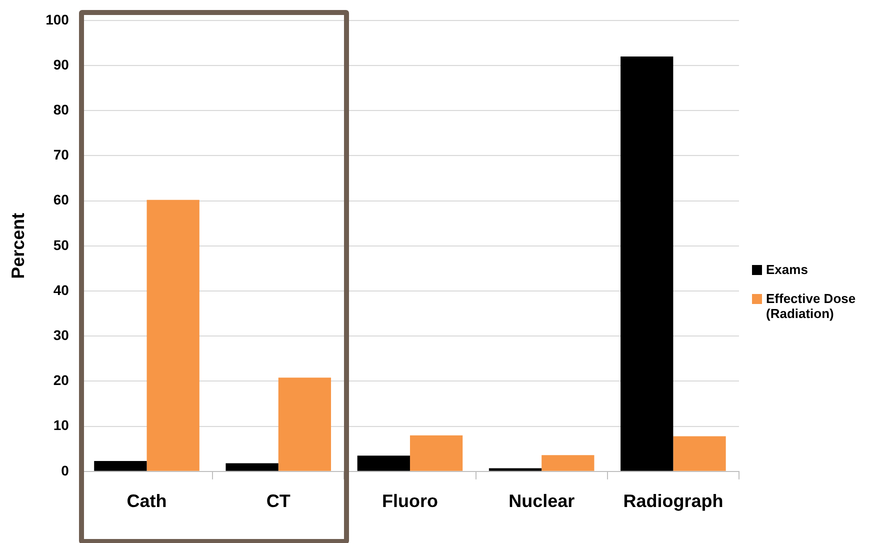 Image resolution: width=891 pixels, height=543 pixels. I want to click on y-tick-label: 30, so click(61, 334).